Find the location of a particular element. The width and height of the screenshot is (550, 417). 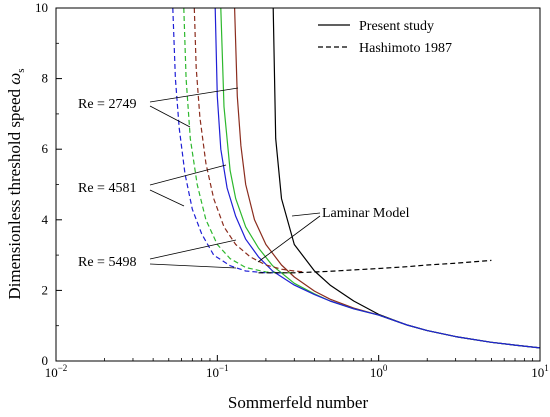

x-tick-label: 10¹ is located at coordinates (540, 371).